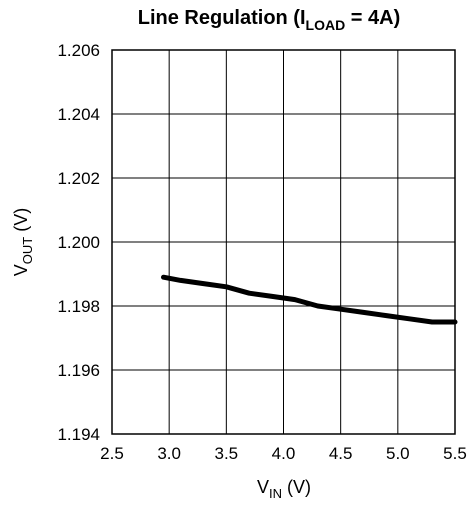  I want to click on x-axis-tick-labels: 2.5 3.0 3.5 4.0 4.5 5.0 5.5, so click(283, 453).